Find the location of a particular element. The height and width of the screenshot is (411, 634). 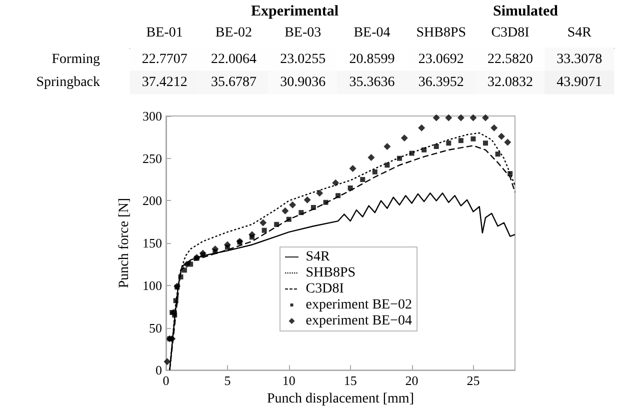

data-label: 22.0064 is located at coordinates (233, 59).